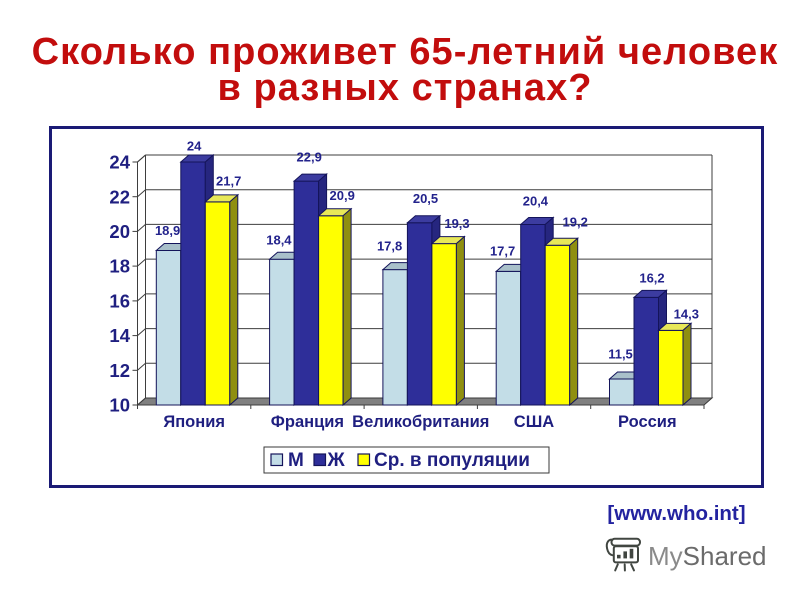  What do you see at coordinates (119, 370) in the screenshot?
I see `svg-text: 12` at bounding box center [119, 370].